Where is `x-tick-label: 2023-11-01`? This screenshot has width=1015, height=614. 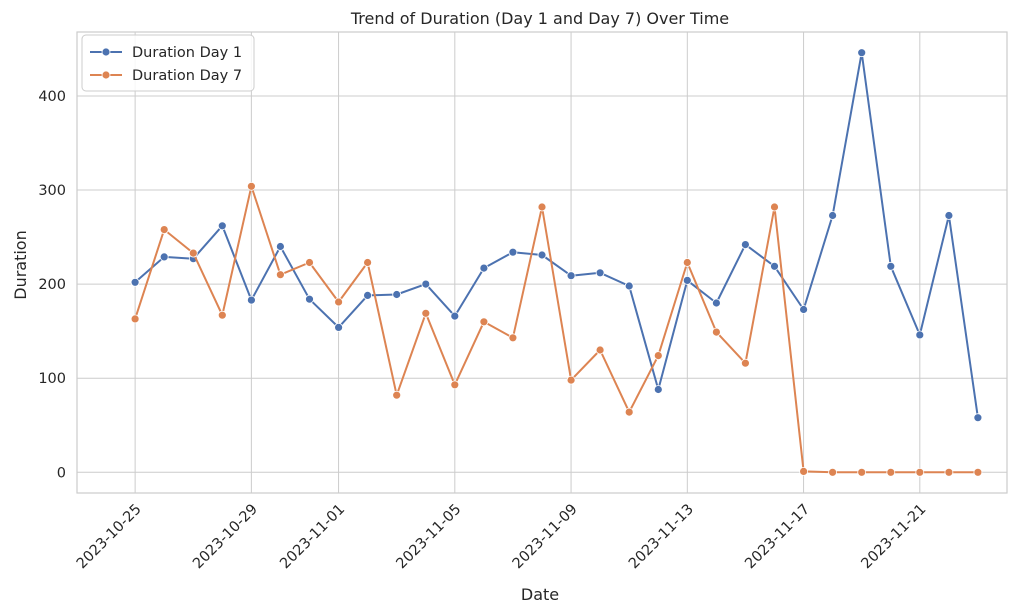 x-tick-label: 2023-11-01 is located at coordinates (312, 536).